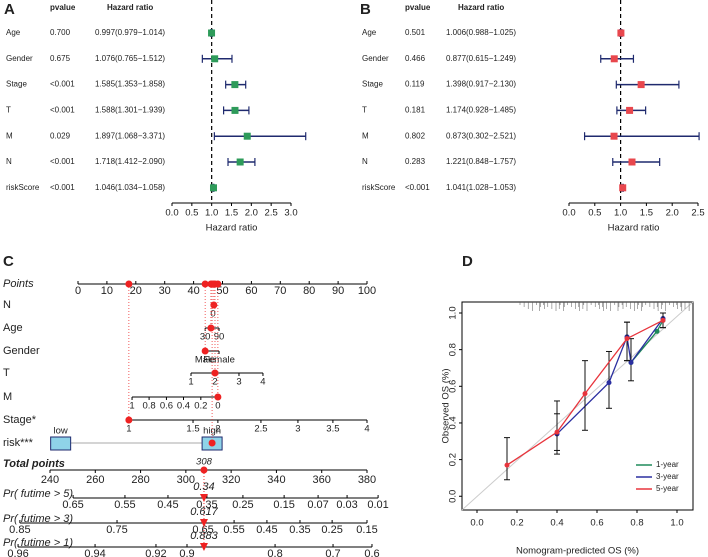 The height and width of the screenshot is (557, 708). Describe the element at coordinates (124, 505) in the screenshot. I see `prob-tick-label: 0.55` at that location.